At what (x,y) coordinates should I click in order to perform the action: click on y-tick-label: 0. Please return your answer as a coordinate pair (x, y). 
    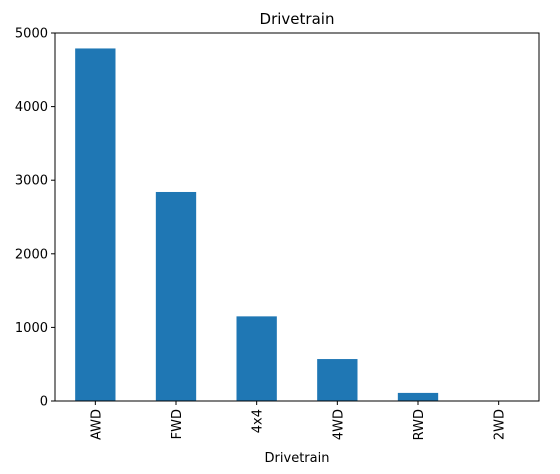
    Looking at the image, I should click on (44, 402).